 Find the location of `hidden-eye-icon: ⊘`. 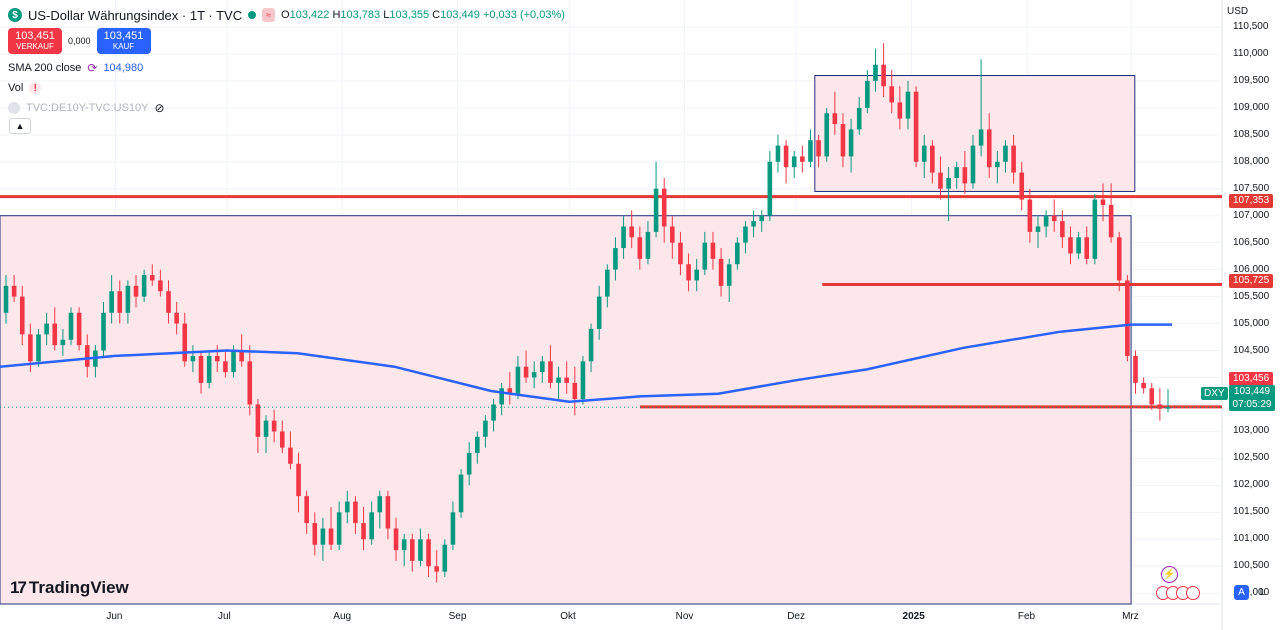

hidden-eye-icon: ⊘ is located at coordinates (159, 108).